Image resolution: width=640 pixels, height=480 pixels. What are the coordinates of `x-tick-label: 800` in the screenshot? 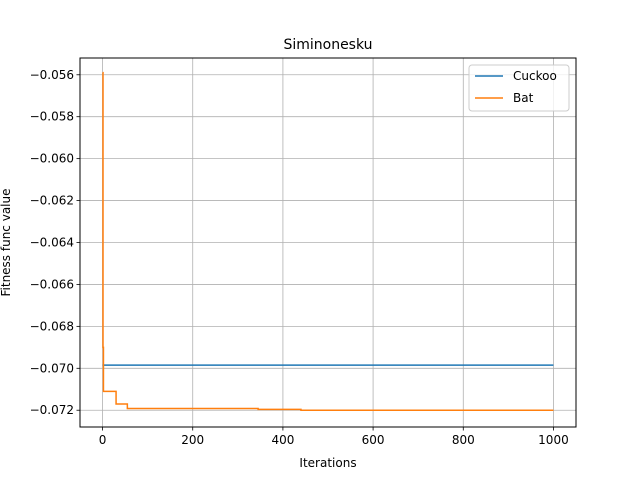 It's located at (463, 440).